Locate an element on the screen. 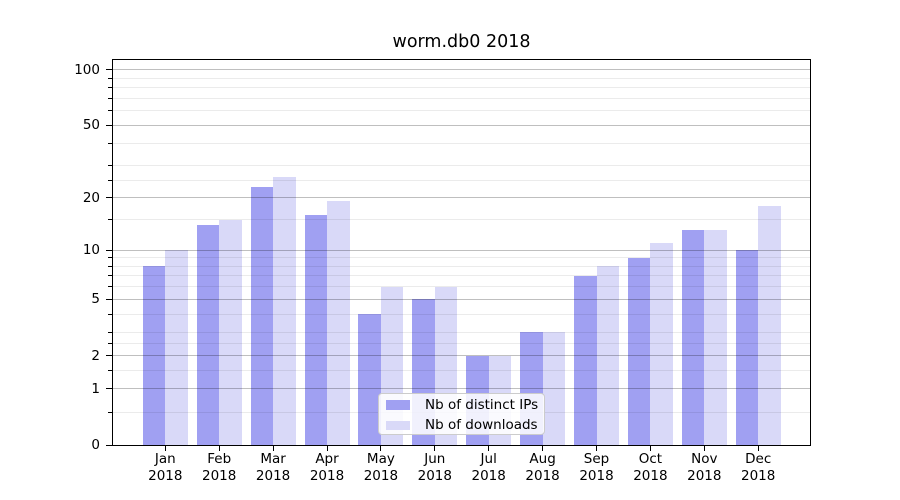  x-tick-month: Feb is located at coordinates (219, 459).